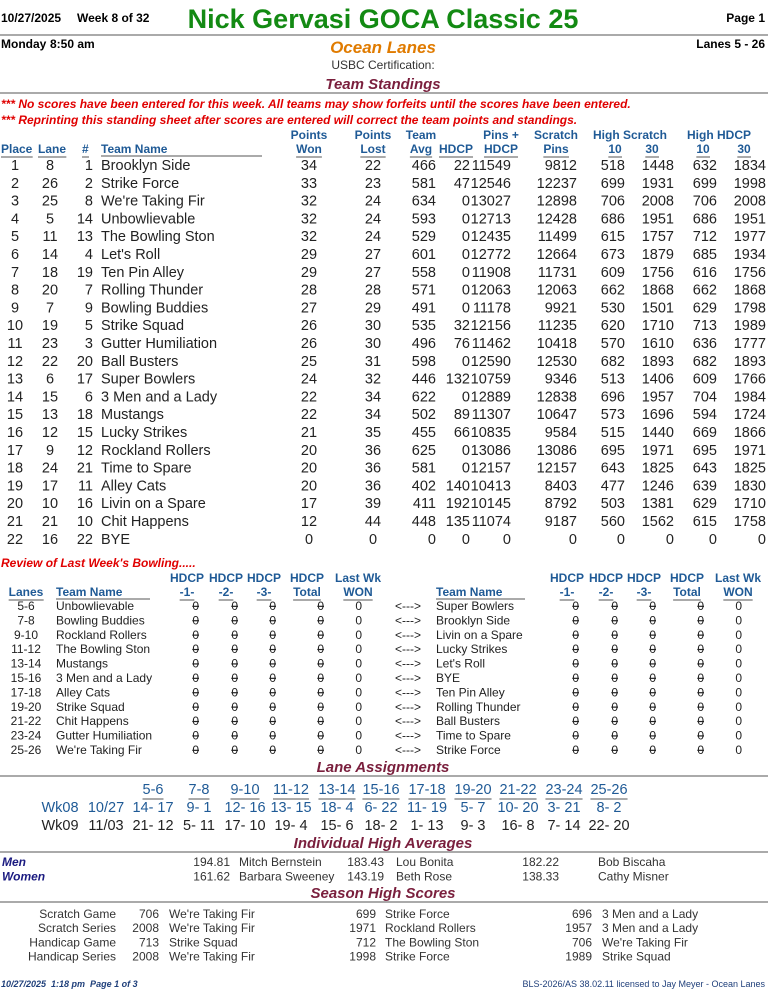  What do you see at coordinates (149, 914) in the screenshot?
I see `score: 706` at bounding box center [149, 914].